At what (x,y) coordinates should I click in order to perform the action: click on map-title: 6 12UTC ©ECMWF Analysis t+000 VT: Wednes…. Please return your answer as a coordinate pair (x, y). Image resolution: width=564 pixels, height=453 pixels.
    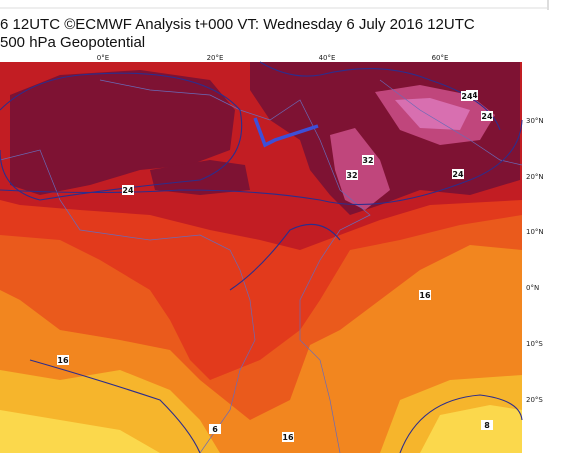
    Looking at the image, I should click on (237, 24).